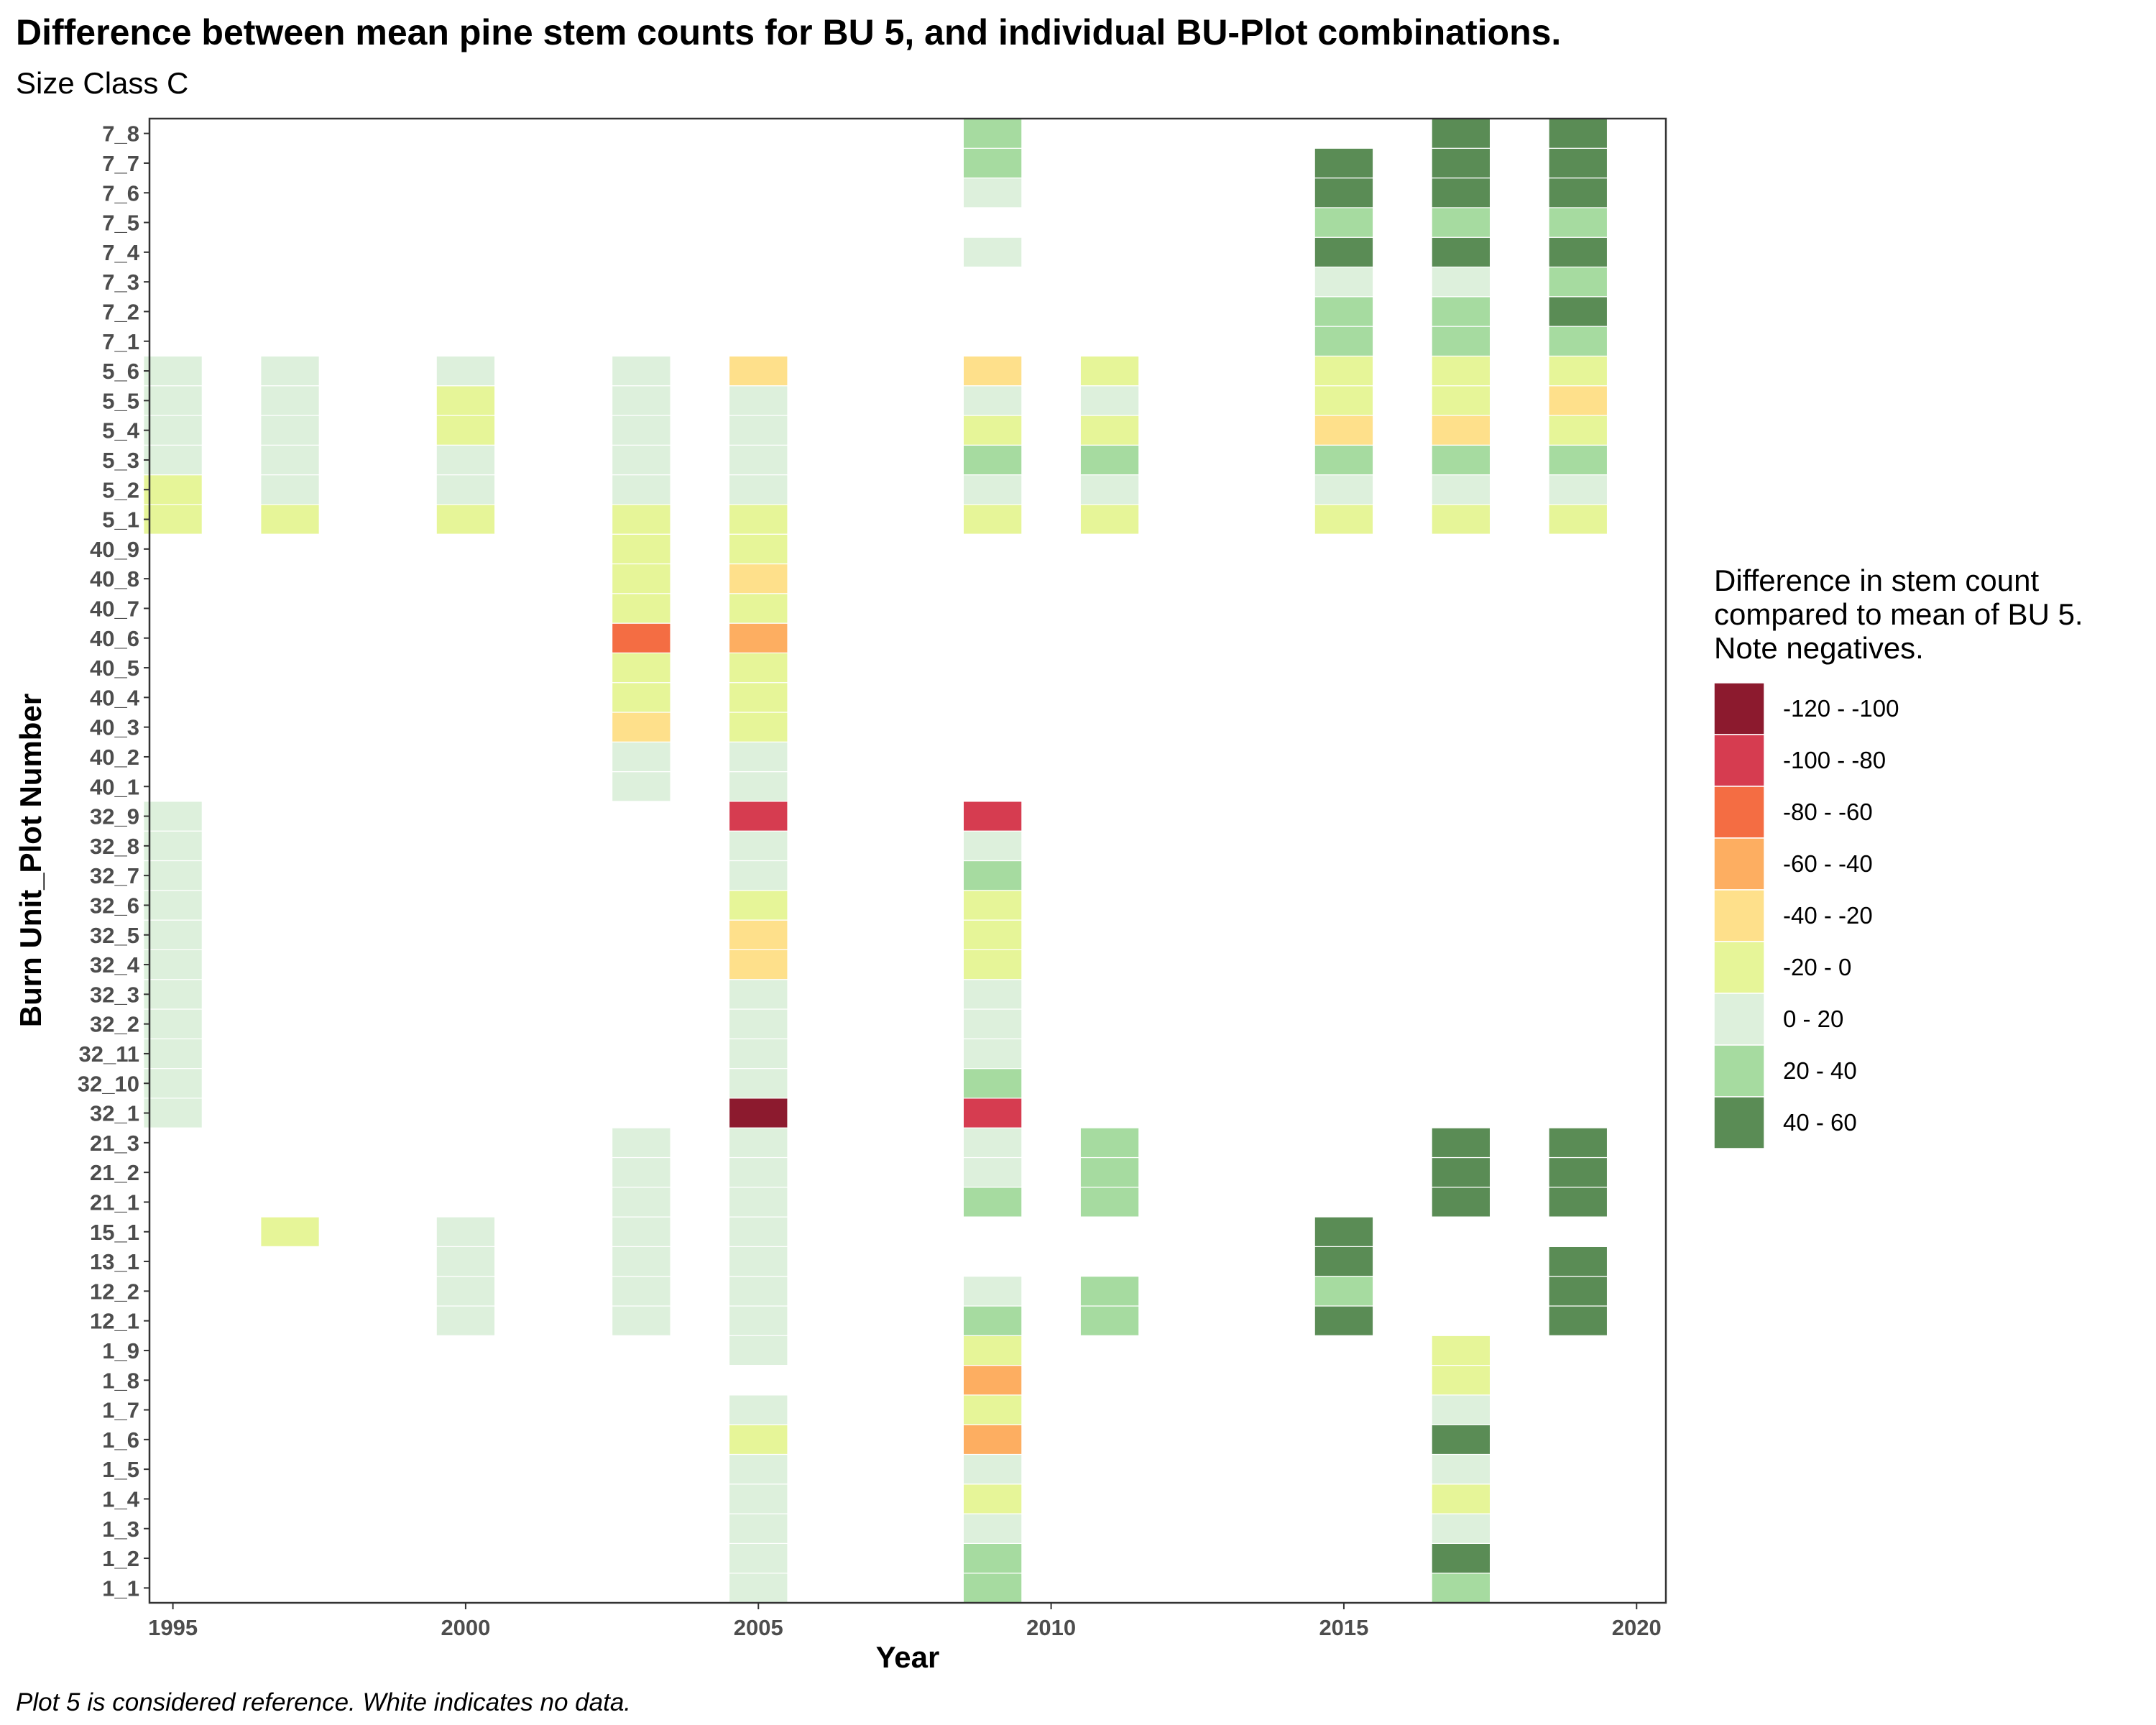  I want to click on y-tick-label: 1_2, so click(120, 1558).